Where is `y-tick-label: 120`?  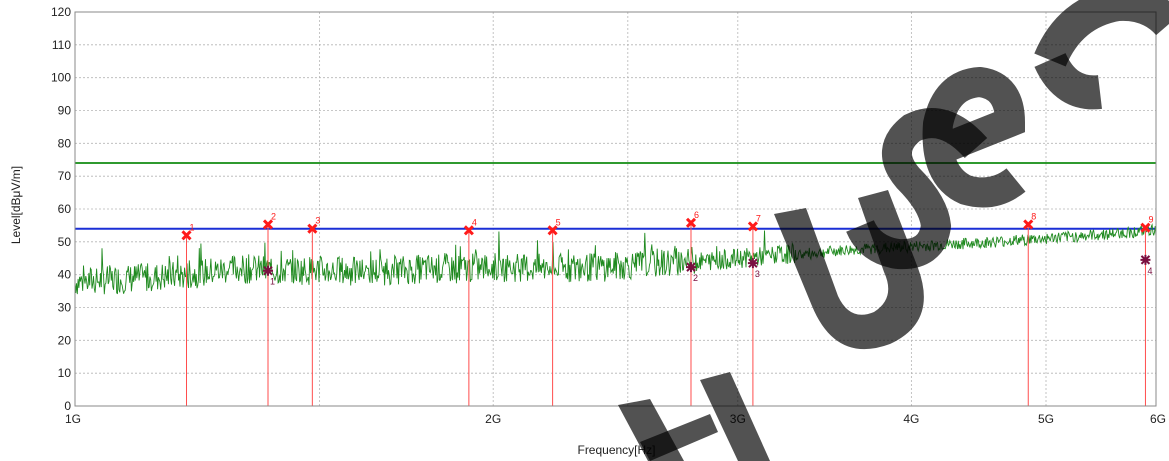
y-tick-label: 120 is located at coordinates (61, 12).